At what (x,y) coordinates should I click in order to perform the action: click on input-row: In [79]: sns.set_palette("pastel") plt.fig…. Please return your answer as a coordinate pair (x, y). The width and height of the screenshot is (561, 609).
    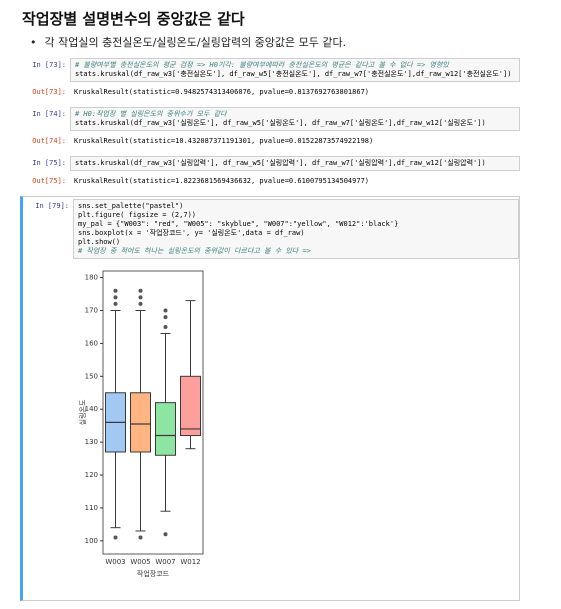
    Looking at the image, I should click on (271, 229).